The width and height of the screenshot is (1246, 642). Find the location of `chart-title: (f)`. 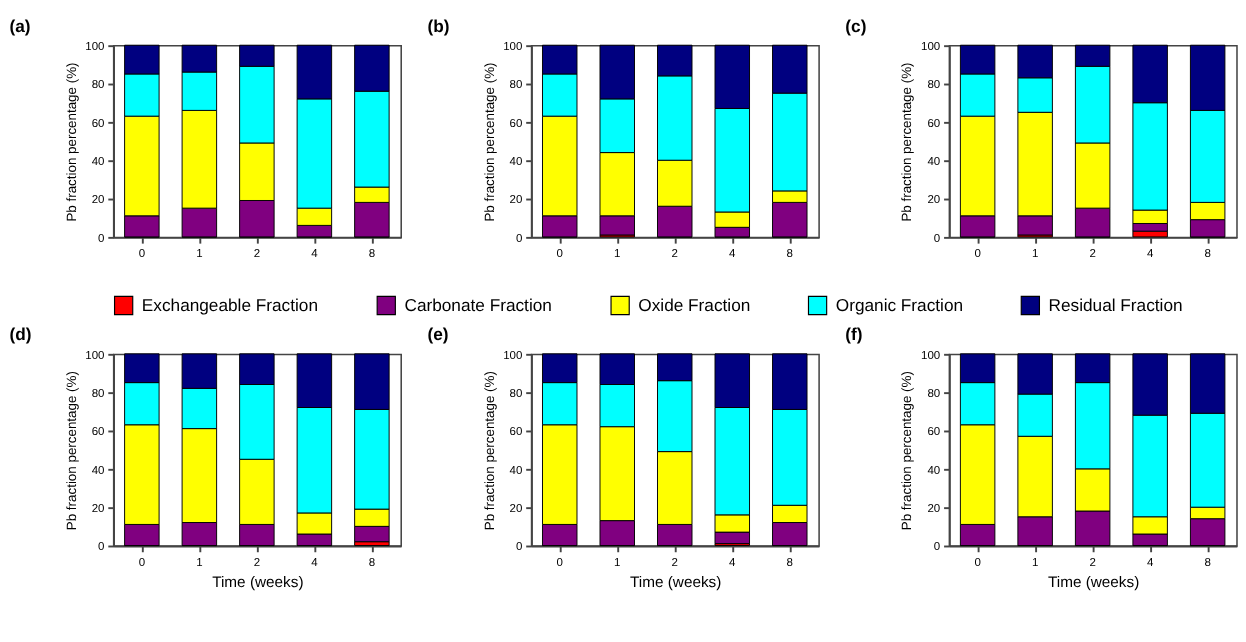

chart-title: (f) is located at coordinates (854, 334).